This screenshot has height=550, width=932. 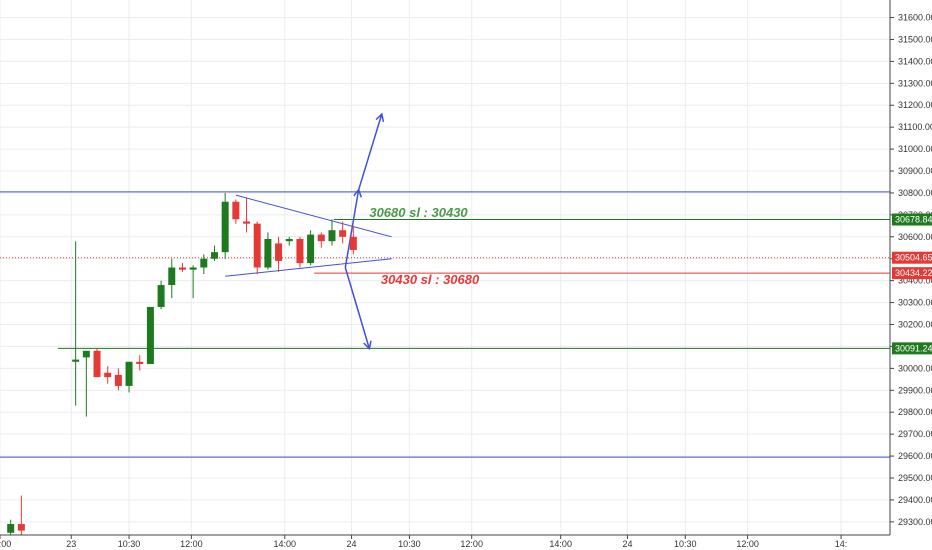 I want to click on price-badge-label: 30678.84, so click(x=913, y=220).